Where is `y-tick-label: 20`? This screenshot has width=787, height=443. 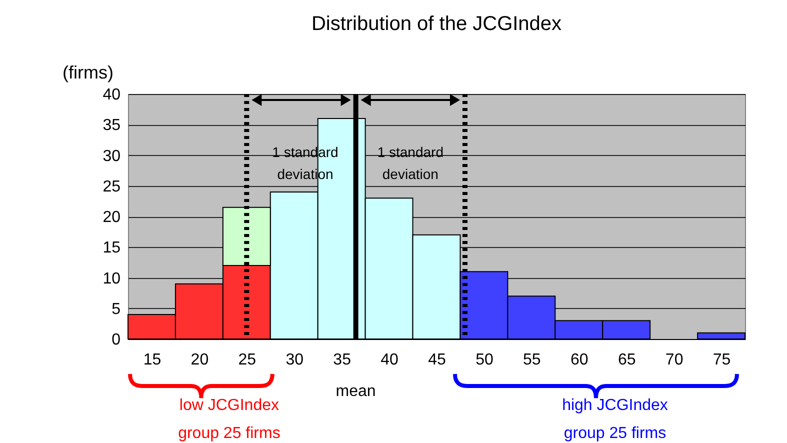
y-tick-label: 20 is located at coordinates (111, 217).